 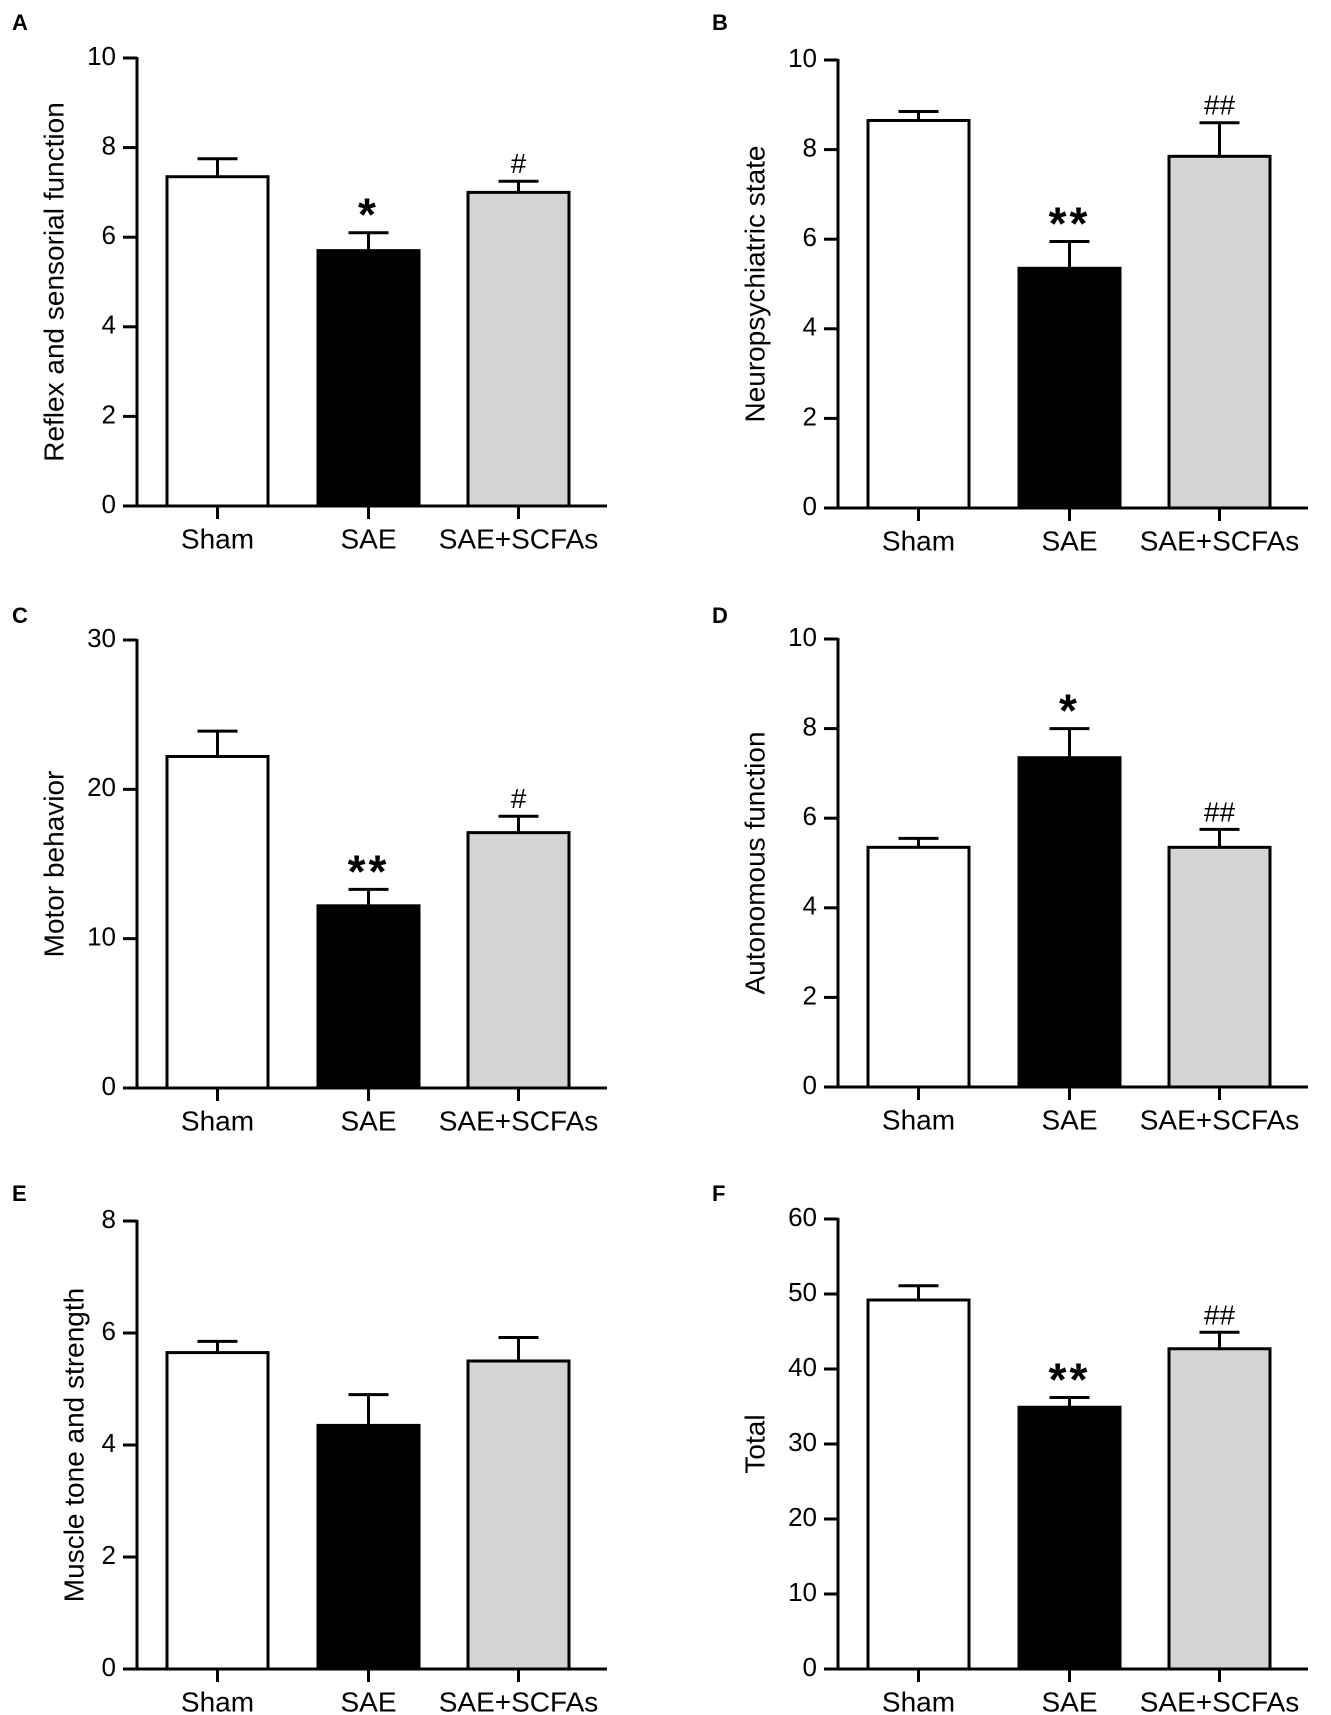 What do you see at coordinates (19, 1193) in the screenshot?
I see `panel-label: E` at bounding box center [19, 1193].